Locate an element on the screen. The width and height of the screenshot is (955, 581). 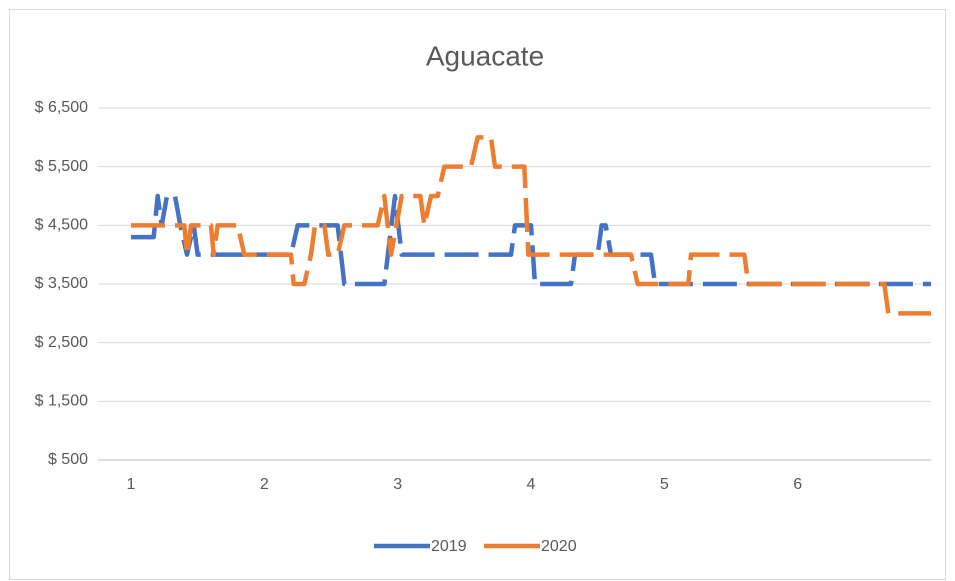
x-tick-label: 4 is located at coordinates (531, 484).